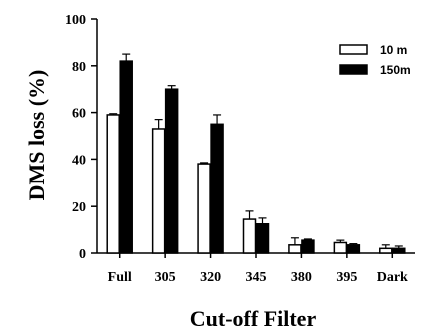 The width and height of the screenshot is (426, 330). Describe the element at coordinates (210, 277) in the screenshot. I see `x-tick-label: 320` at that location.